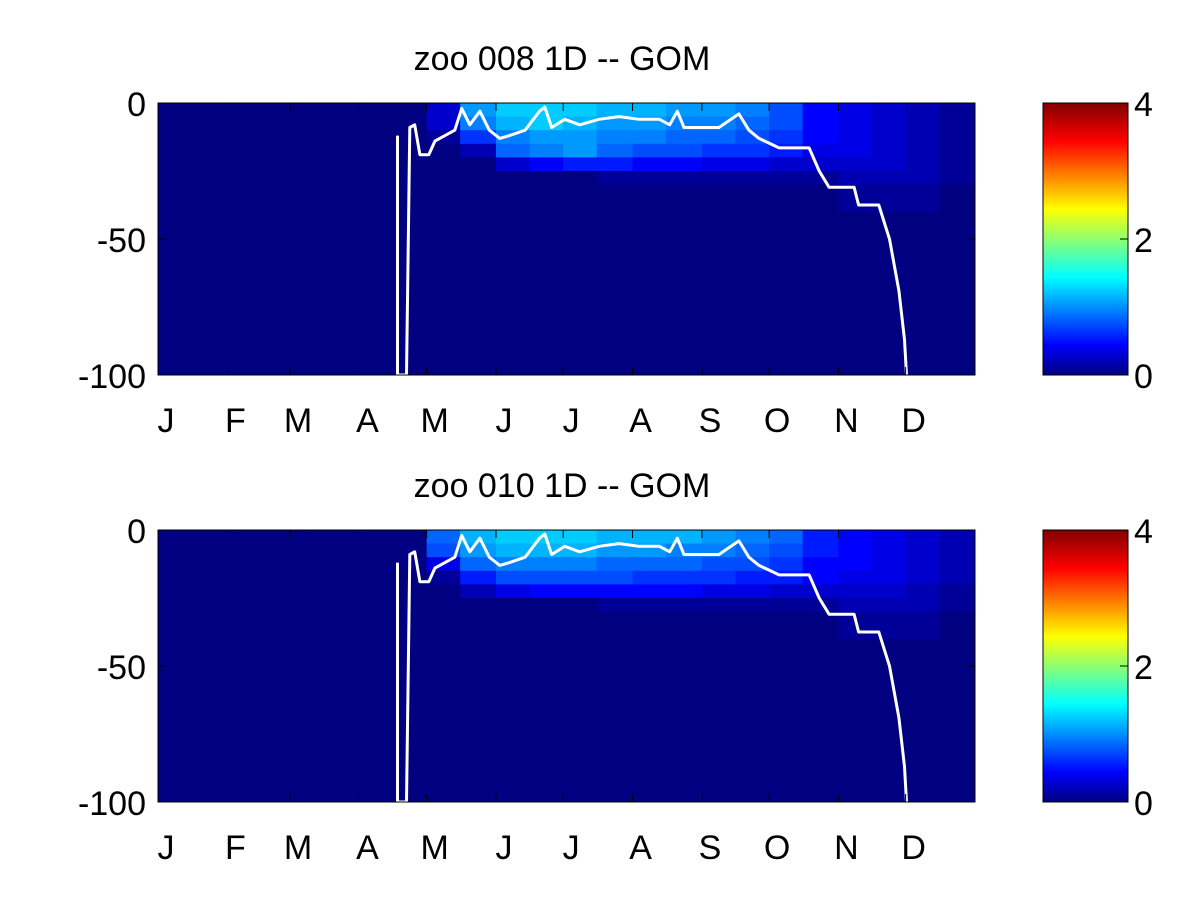 This screenshot has height=900, width=1202. What do you see at coordinates (1143, 668) in the screenshot?
I see `colorbar-tick-label: 2` at bounding box center [1143, 668].